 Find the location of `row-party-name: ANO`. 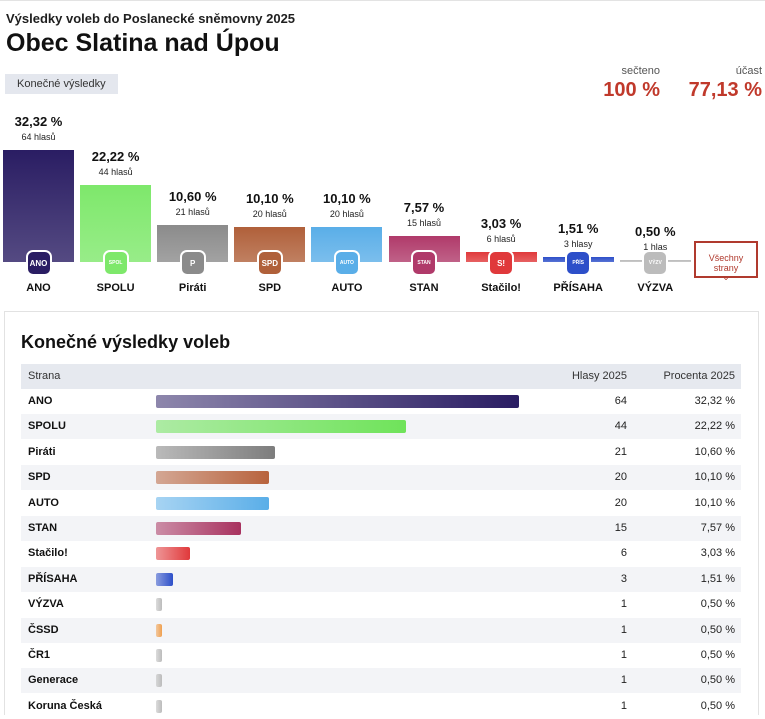

row-party-name: ANO is located at coordinates (40, 401).